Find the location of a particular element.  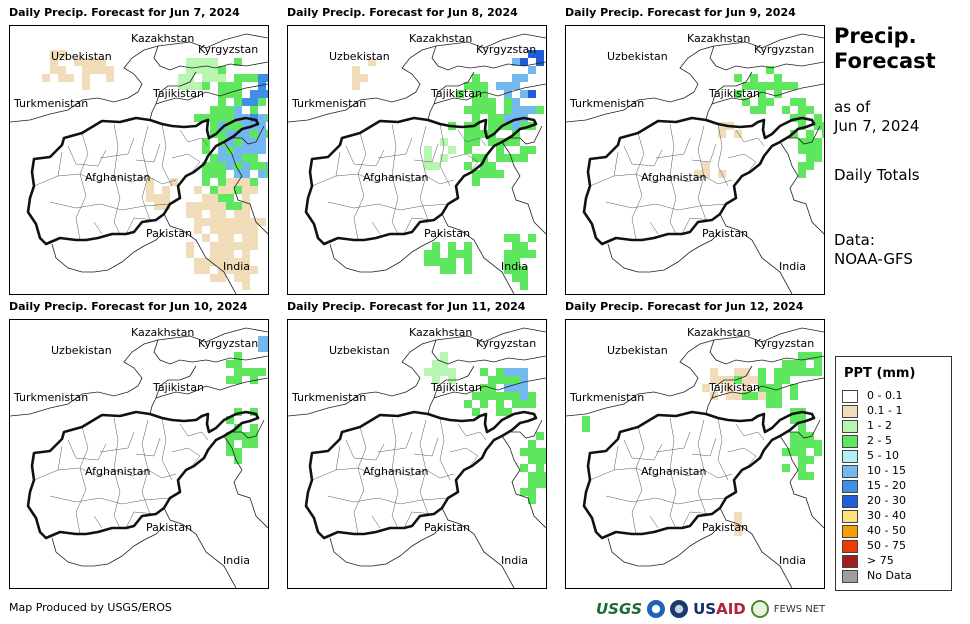

legend-label: 0 - 0.1 is located at coordinates (885, 395).